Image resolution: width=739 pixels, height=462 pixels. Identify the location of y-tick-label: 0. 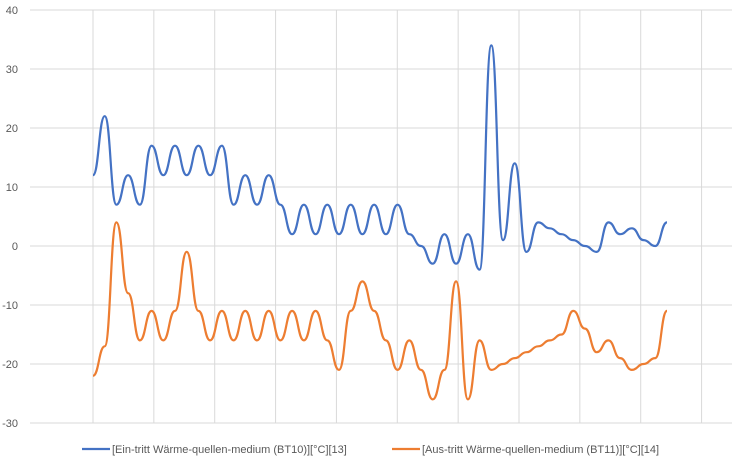
(15, 247).